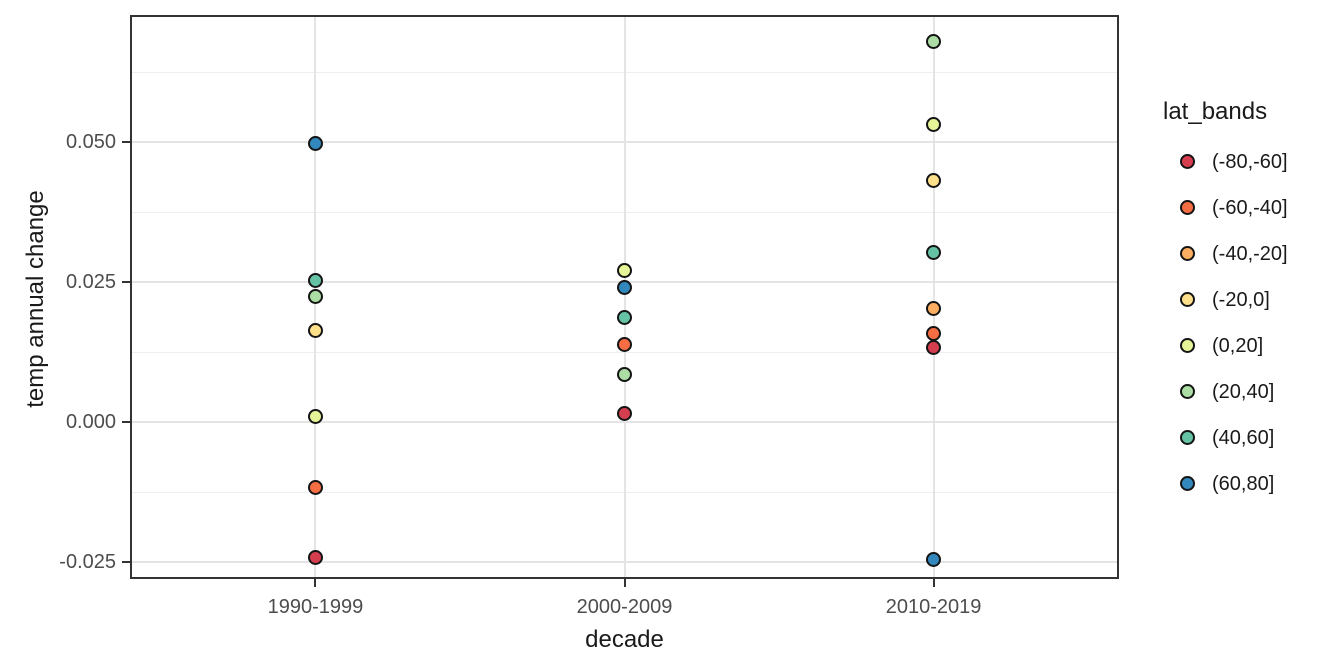 This screenshot has height=672, width=1344. I want to click on x-tick-label: 1990-1999, so click(315, 607).